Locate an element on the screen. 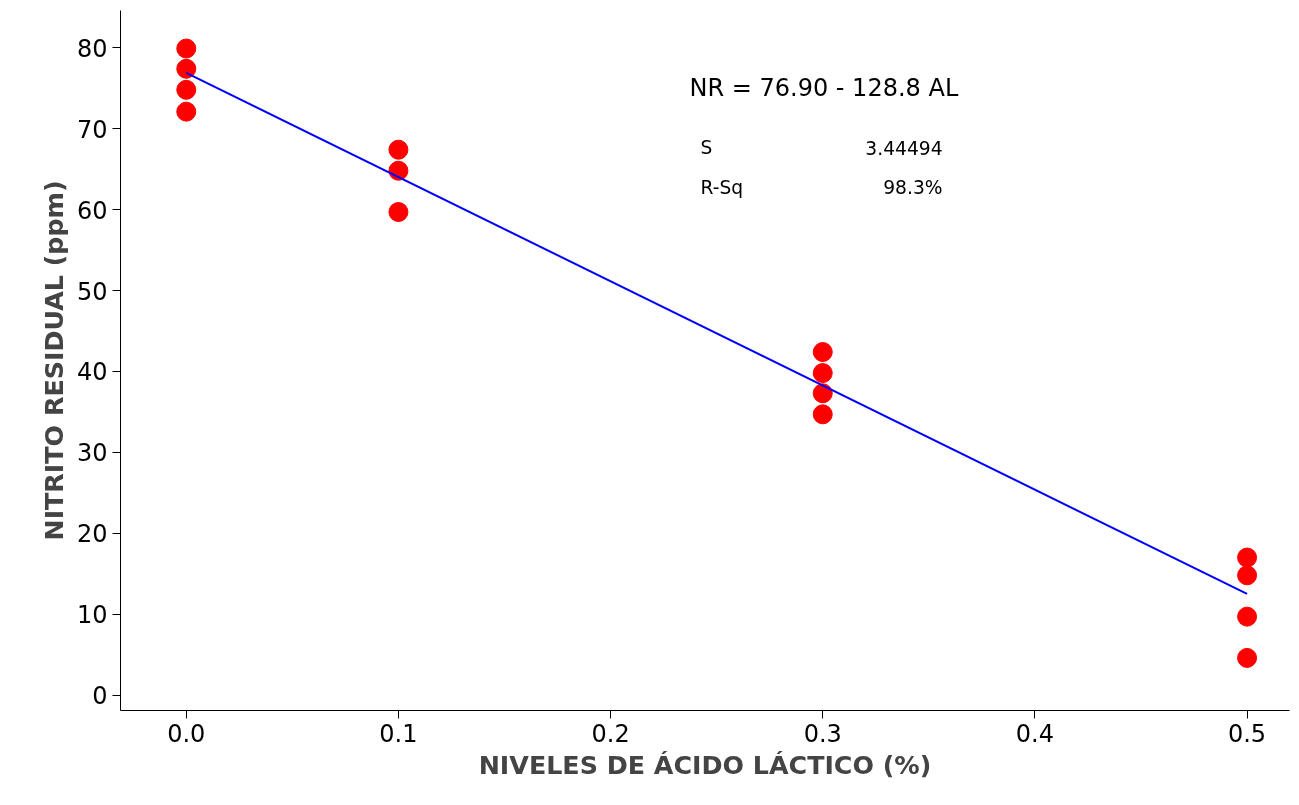 The width and height of the screenshot is (1299, 805). x-tick-label: 0.5 is located at coordinates (1247, 733).